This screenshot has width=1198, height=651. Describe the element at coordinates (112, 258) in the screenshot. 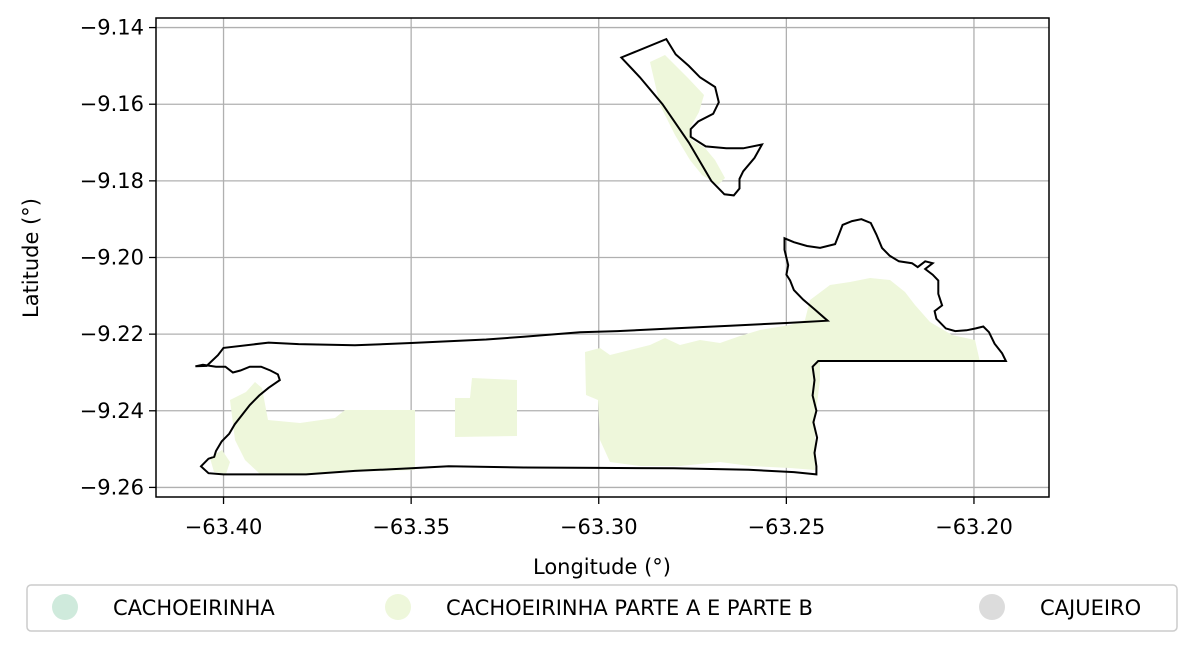

I see `y-tick-label: −9.20` at that location.